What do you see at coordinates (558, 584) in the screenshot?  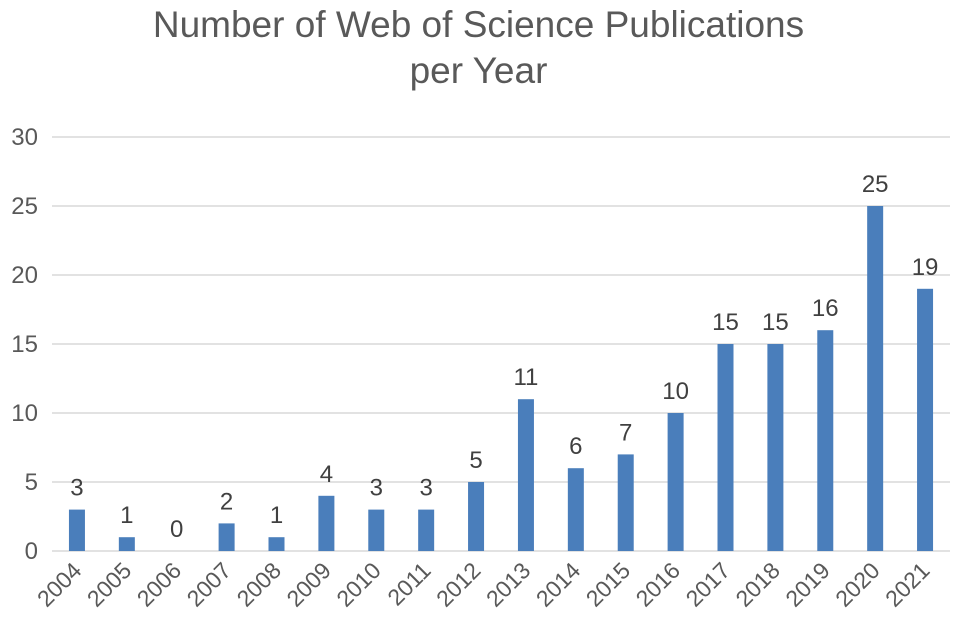 I see `x-tick-label: 2014` at bounding box center [558, 584].